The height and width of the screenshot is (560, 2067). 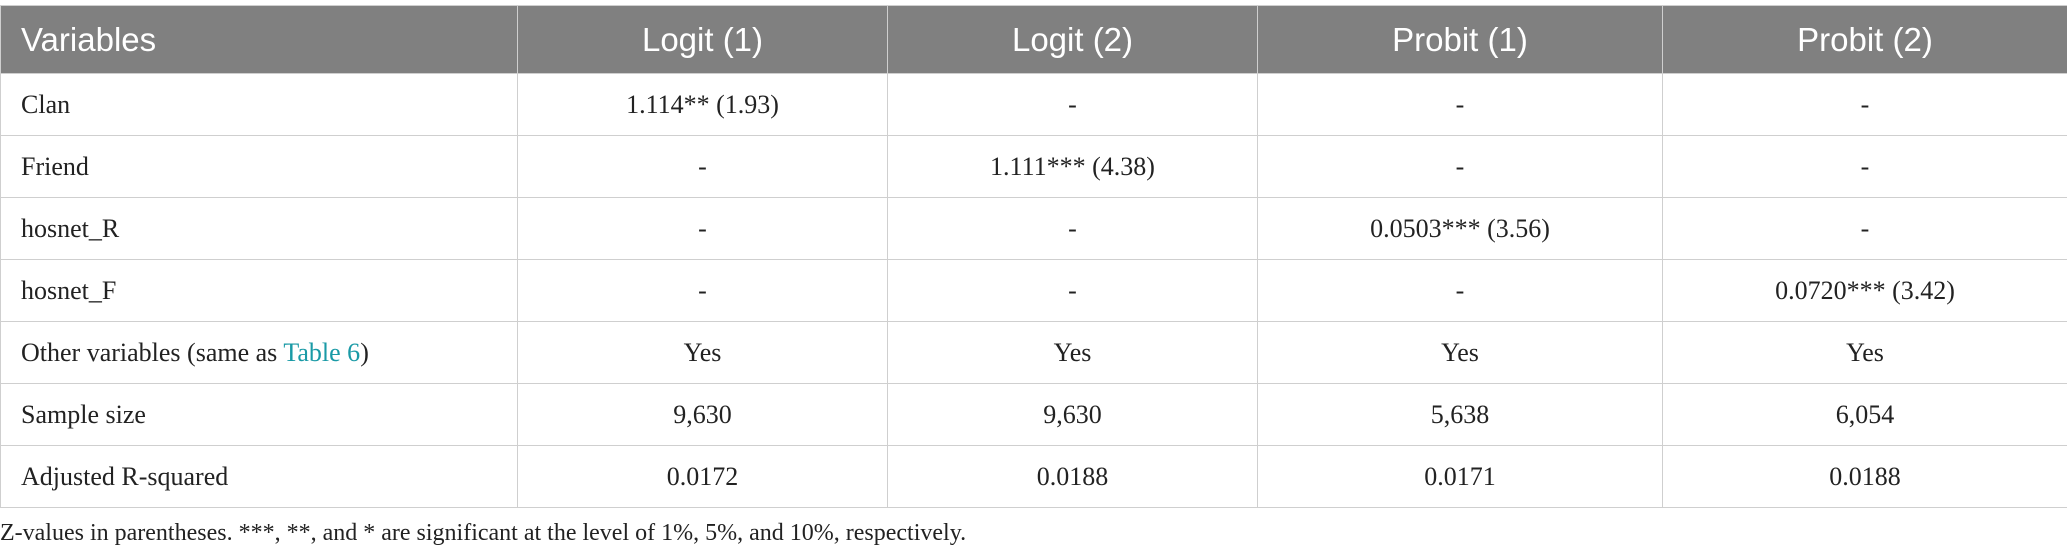 I want to click on table-cell: Other variables (same as Table 6), so click(x=259, y=352).